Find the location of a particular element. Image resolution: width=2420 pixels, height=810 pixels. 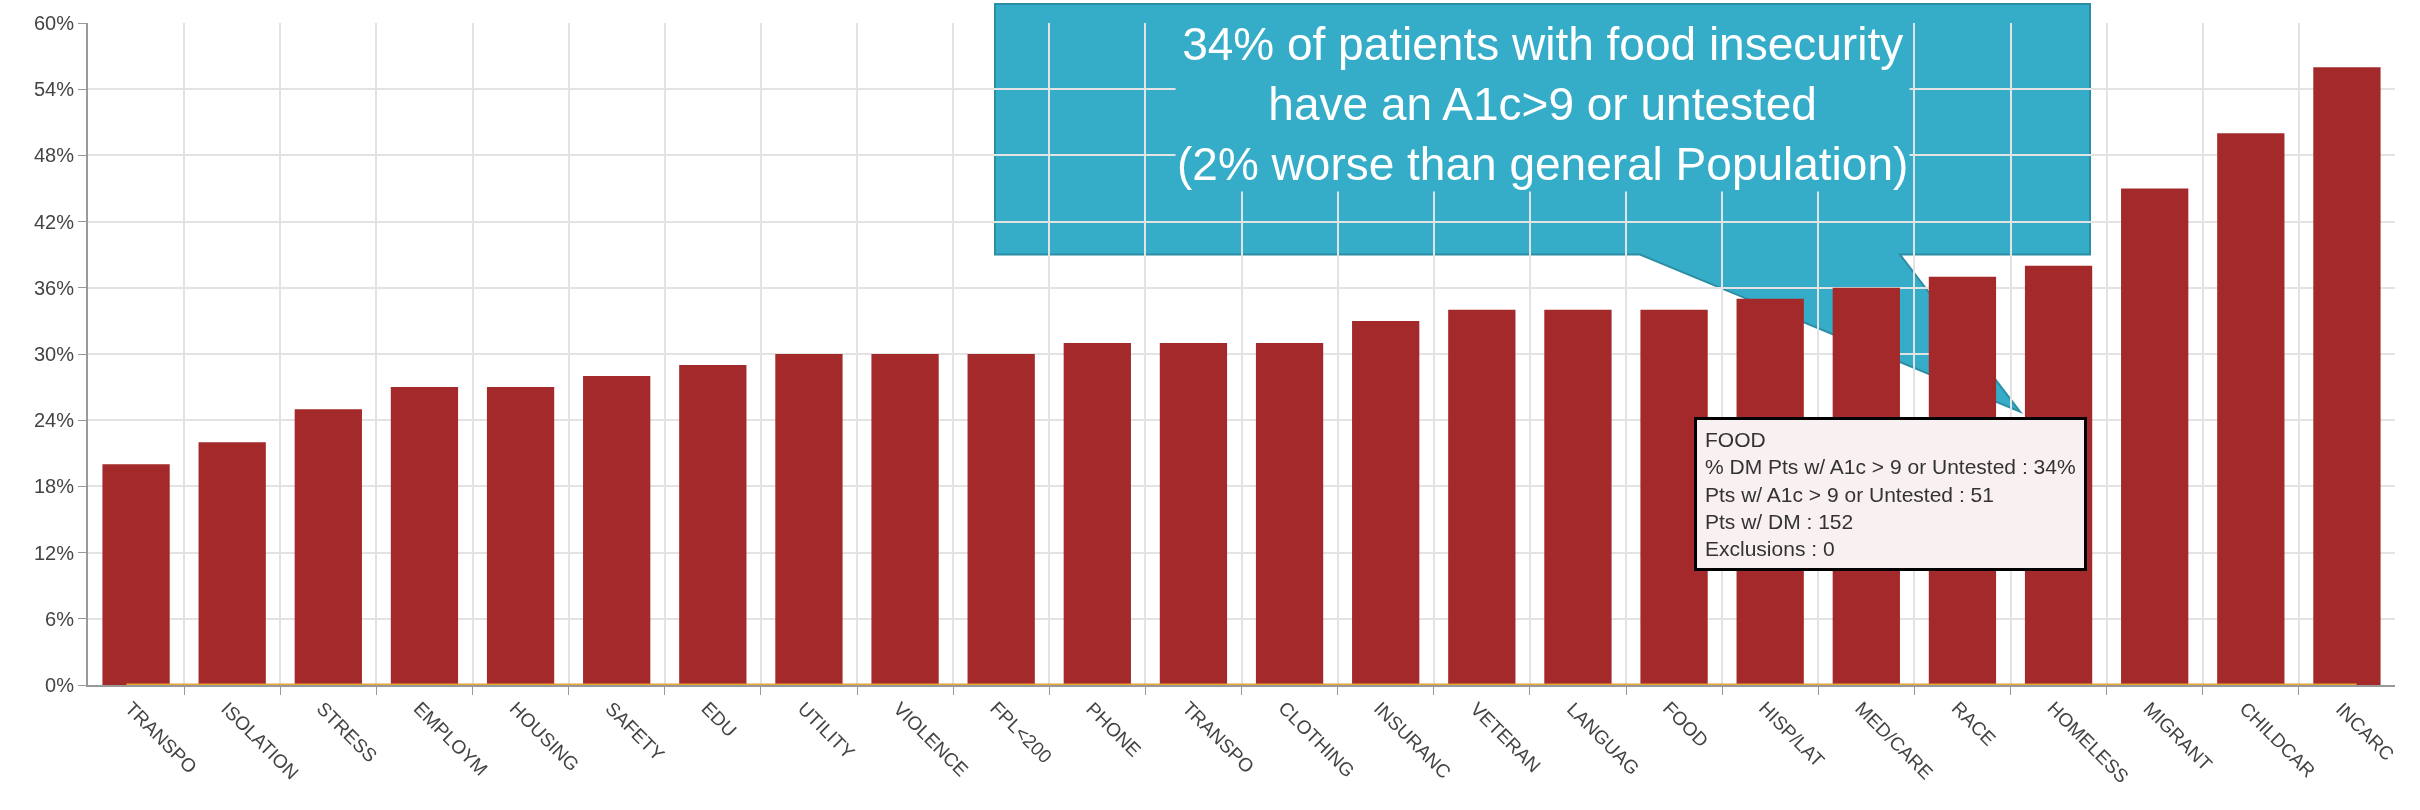

y-tick-label: 42% is located at coordinates (54, 221).